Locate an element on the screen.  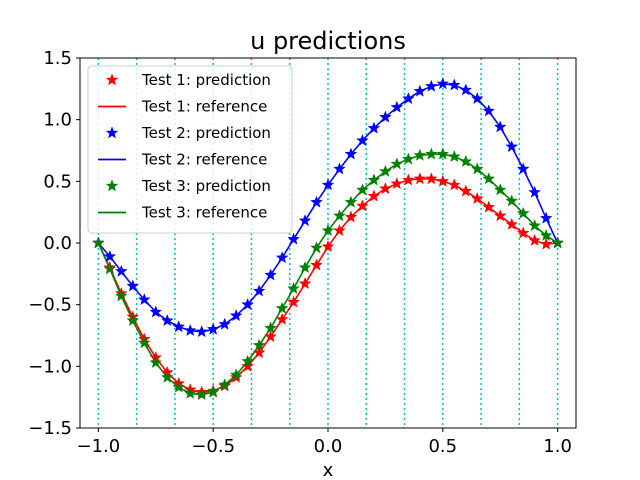
x-axis-label: x is located at coordinates (328, 470).